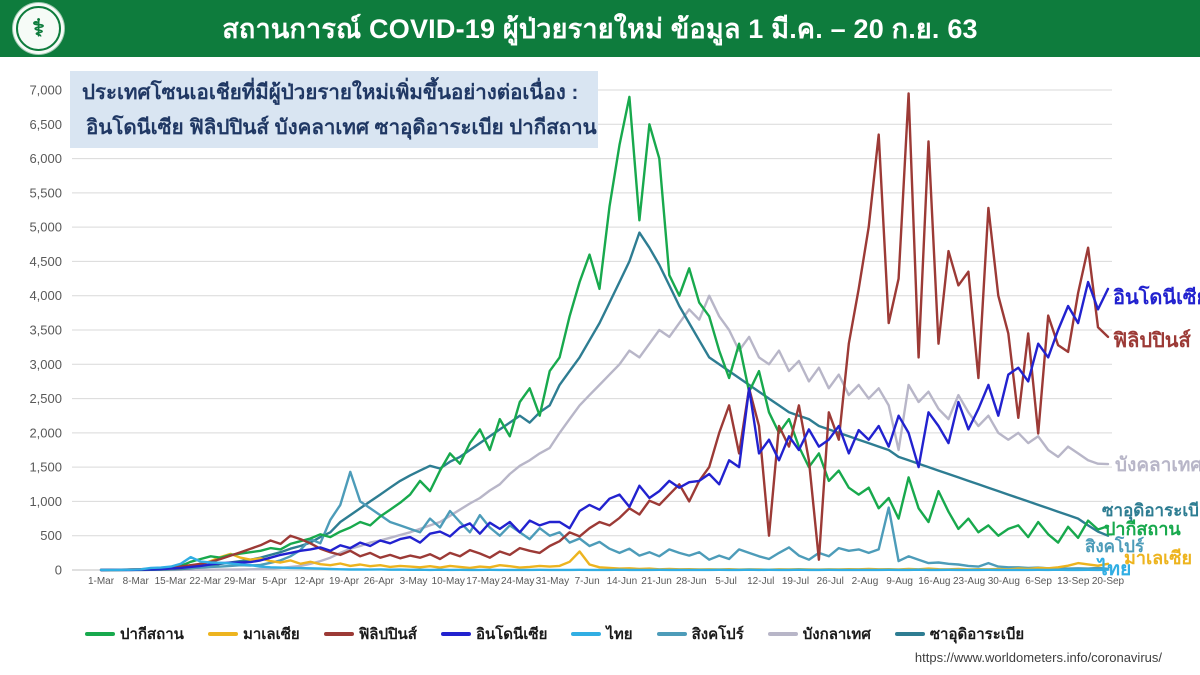 This screenshot has height=675, width=1200. I want to click on x-tick-label: 24-May, so click(517, 581).